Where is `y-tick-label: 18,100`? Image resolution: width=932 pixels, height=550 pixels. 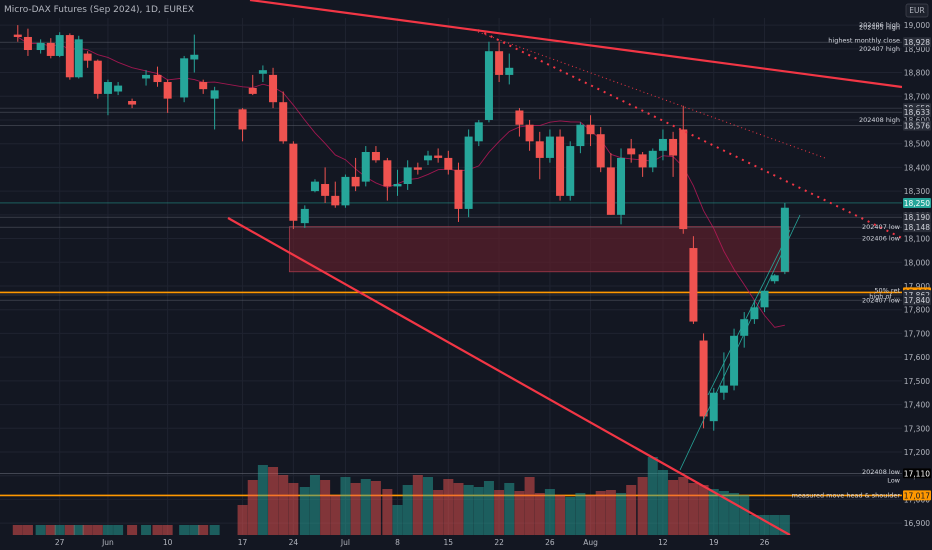 y-tick-label: 18,100 is located at coordinates (917, 239).